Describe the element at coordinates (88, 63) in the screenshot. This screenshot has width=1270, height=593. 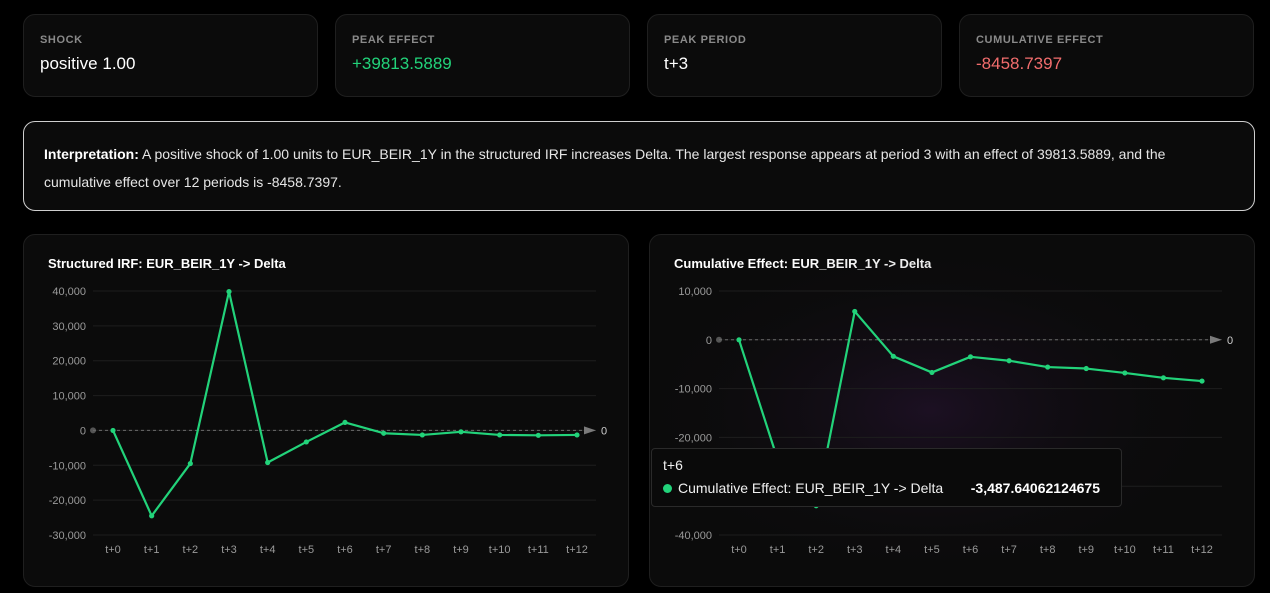
I see `stat-value: positive 1.00` at that location.